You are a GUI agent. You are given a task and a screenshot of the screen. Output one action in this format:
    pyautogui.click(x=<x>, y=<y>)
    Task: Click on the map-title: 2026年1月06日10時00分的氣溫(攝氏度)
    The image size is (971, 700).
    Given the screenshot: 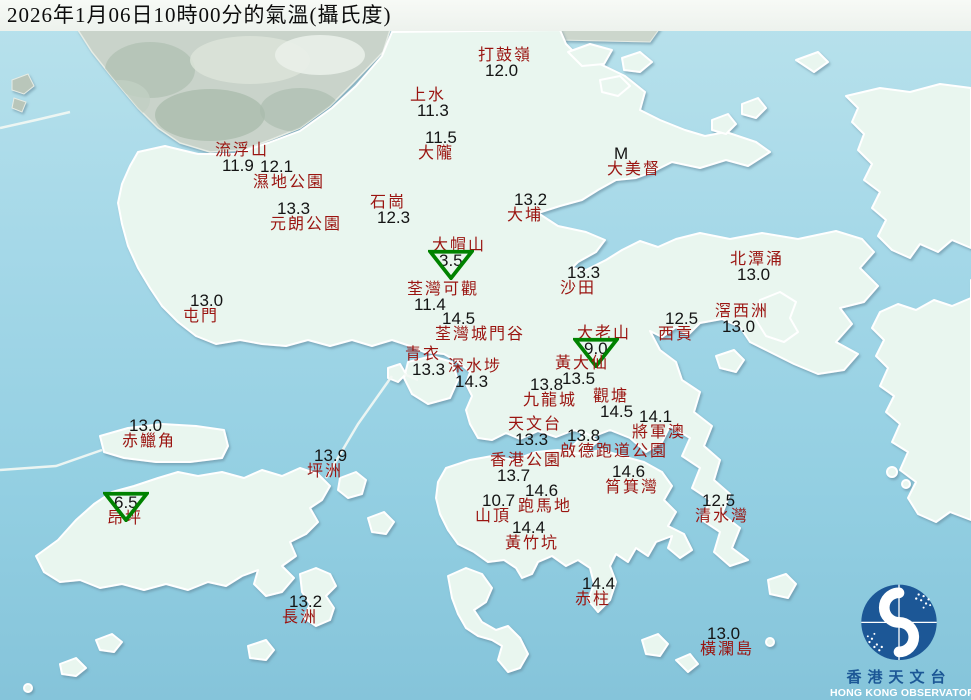 What is the action you would take?
    pyautogui.click(x=485, y=15)
    